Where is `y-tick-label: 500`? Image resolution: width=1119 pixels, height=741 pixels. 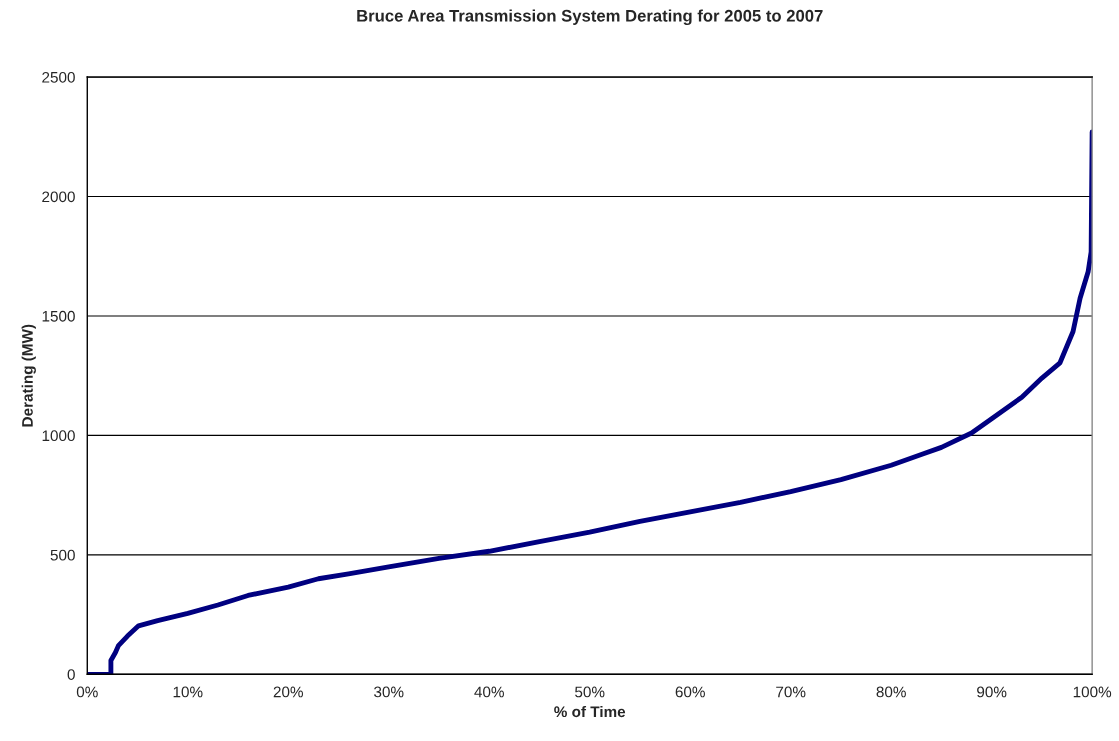 y-tick-label: 500 is located at coordinates (62, 555).